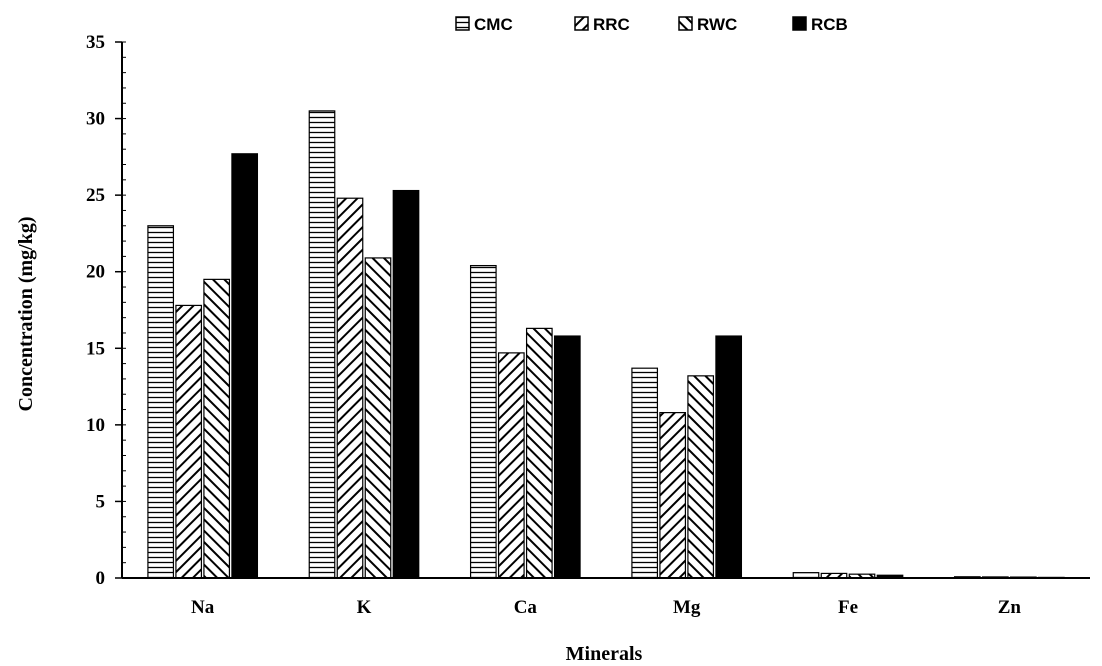  I want to click on bar-rwc-ca, so click(539, 453).